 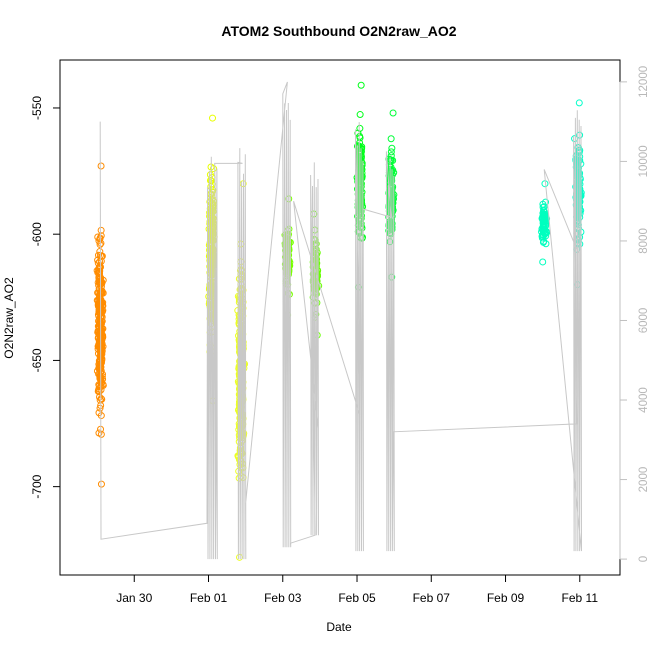 I want to click on x-tick-label: Feb 11, so click(x=580, y=598).